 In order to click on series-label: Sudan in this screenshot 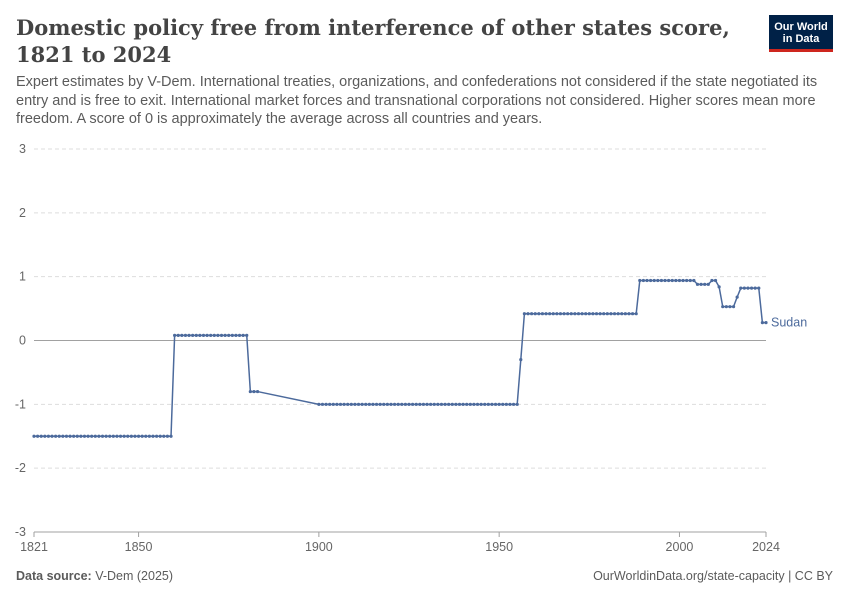, I will do `click(789, 323)`.